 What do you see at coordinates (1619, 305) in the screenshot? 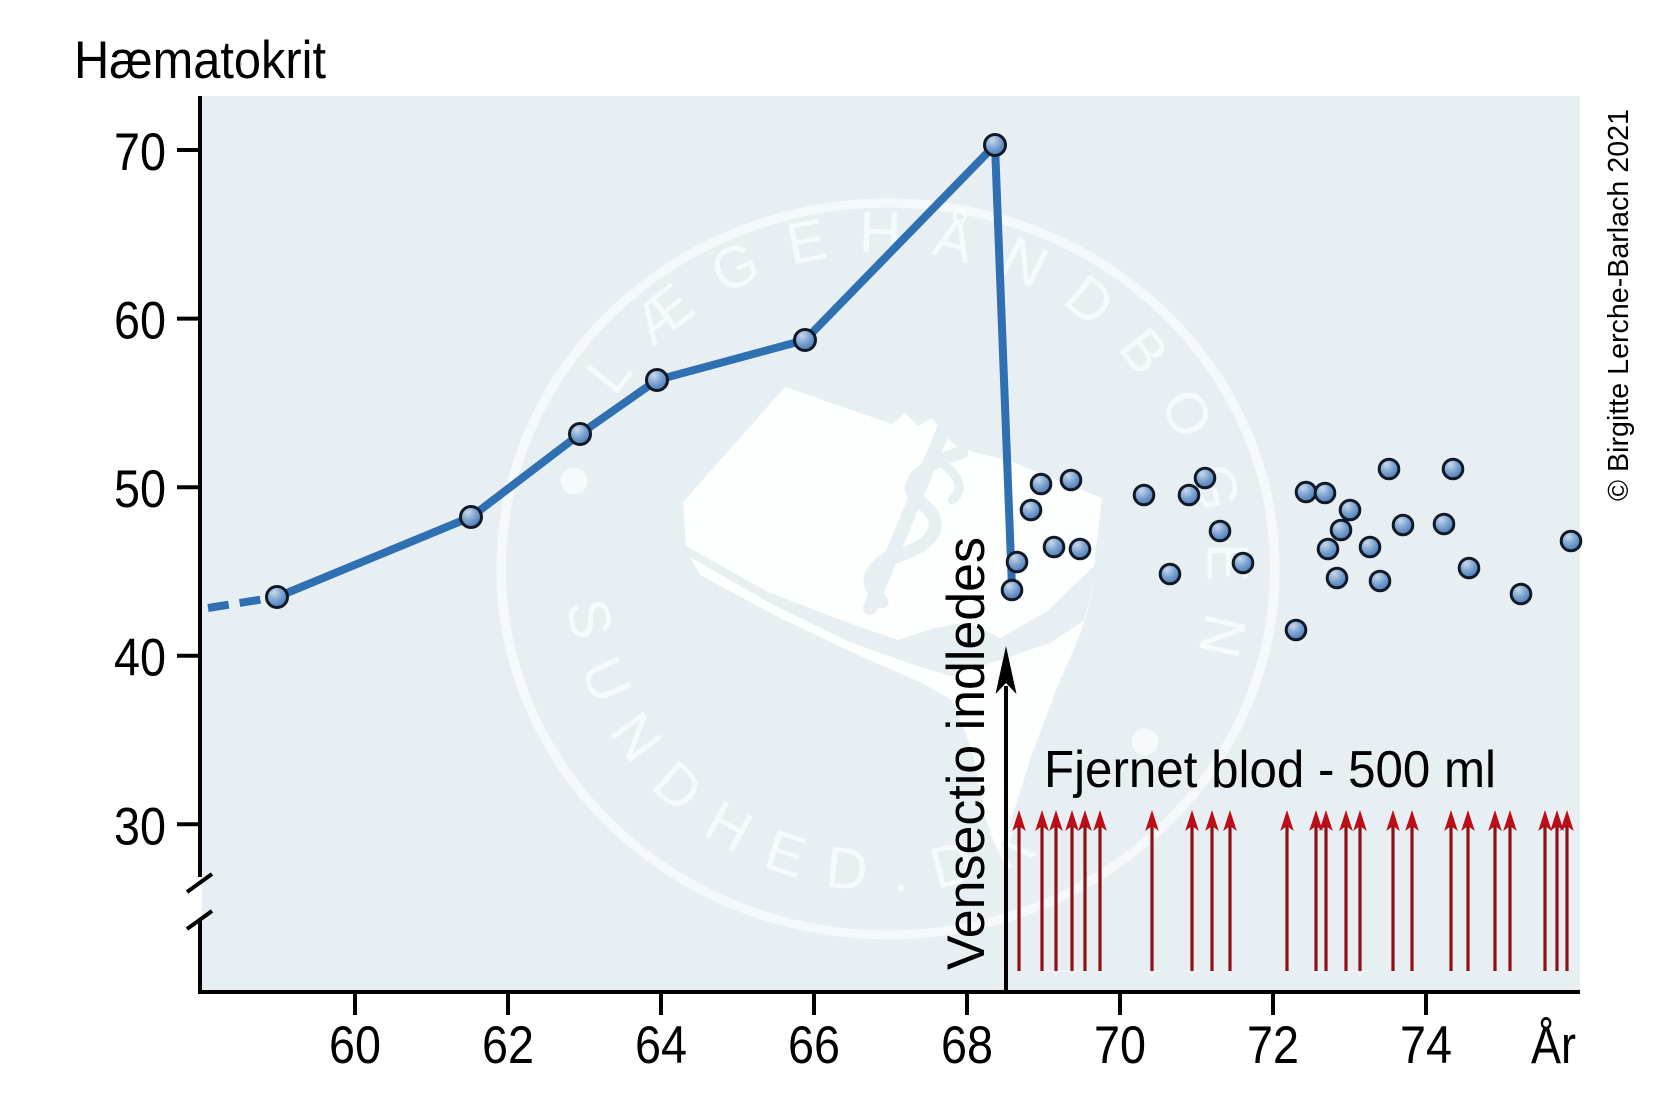
I see `svg-text: © Birgitte Lerche-Barlach 2021` at bounding box center [1619, 305].